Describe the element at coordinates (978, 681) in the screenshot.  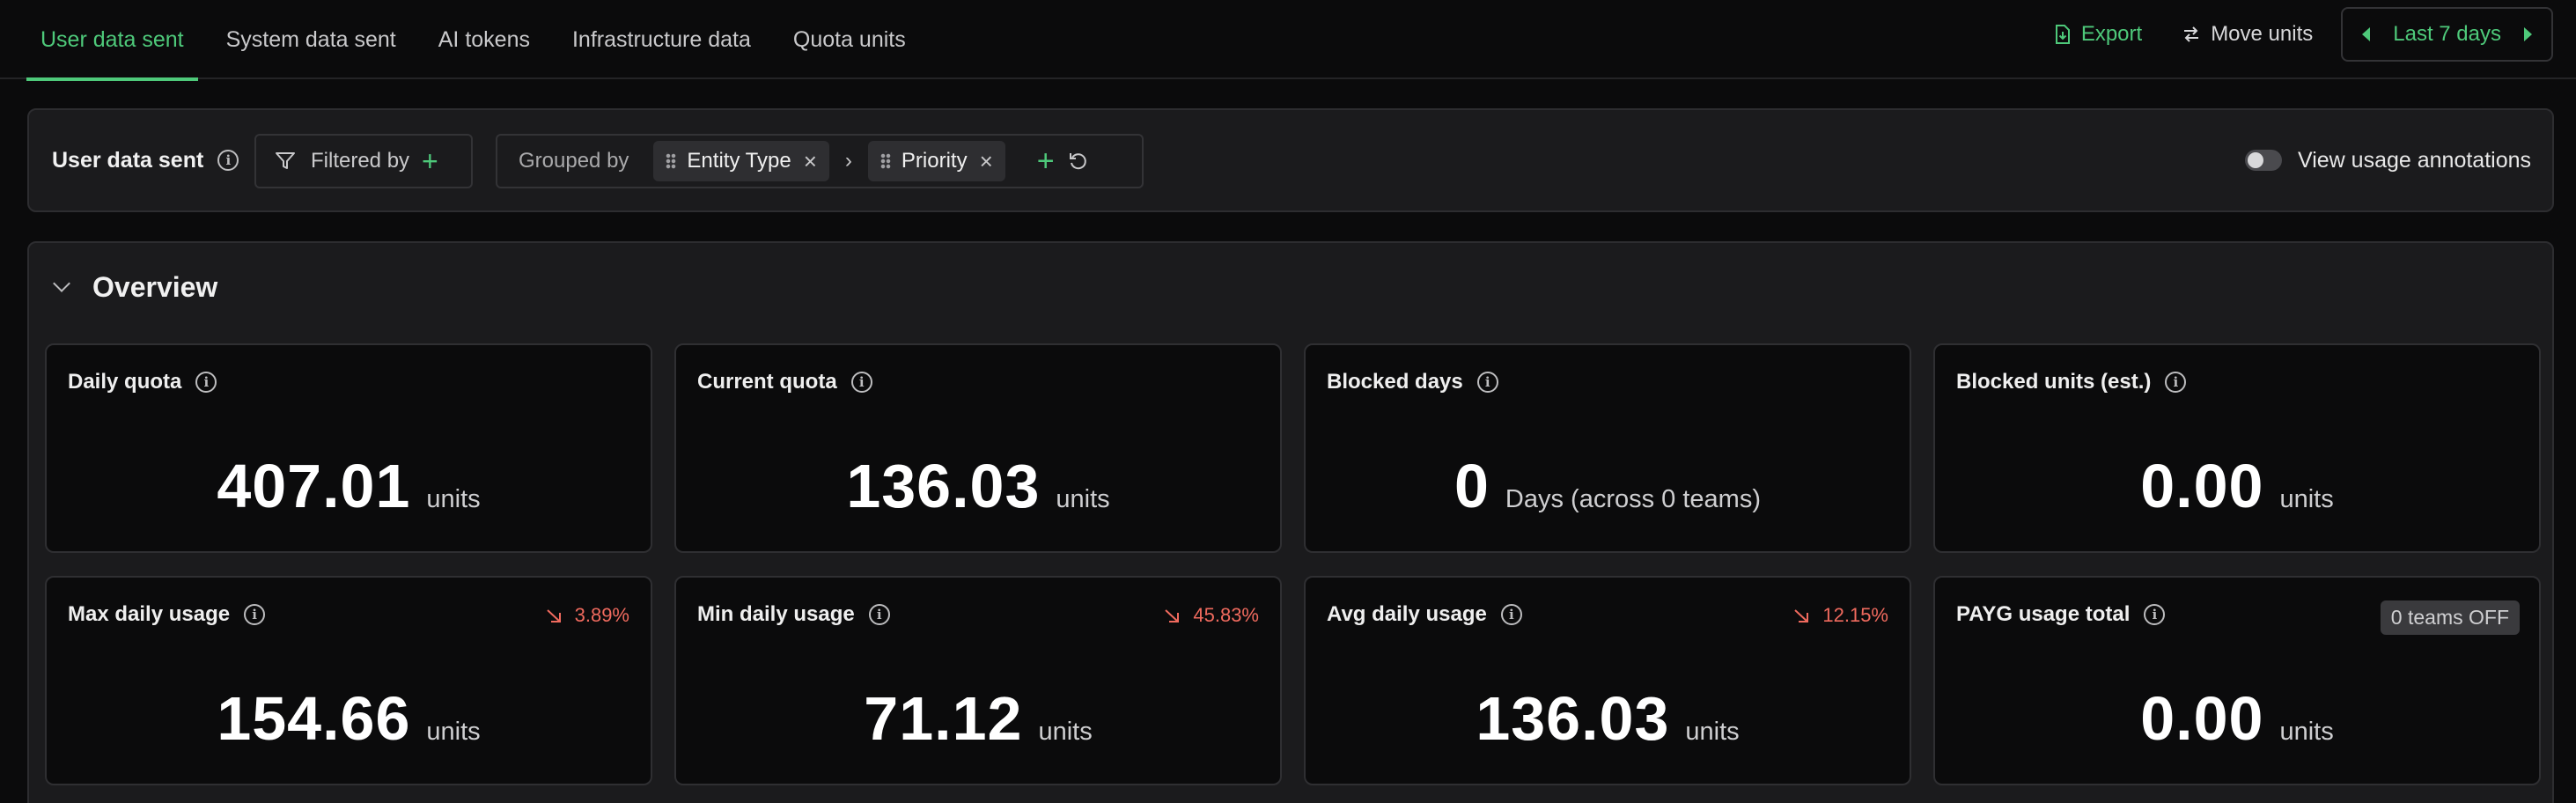
I see `card-min-daily-usage: Min daily usage i 45.83% 71.12 units` at that location.